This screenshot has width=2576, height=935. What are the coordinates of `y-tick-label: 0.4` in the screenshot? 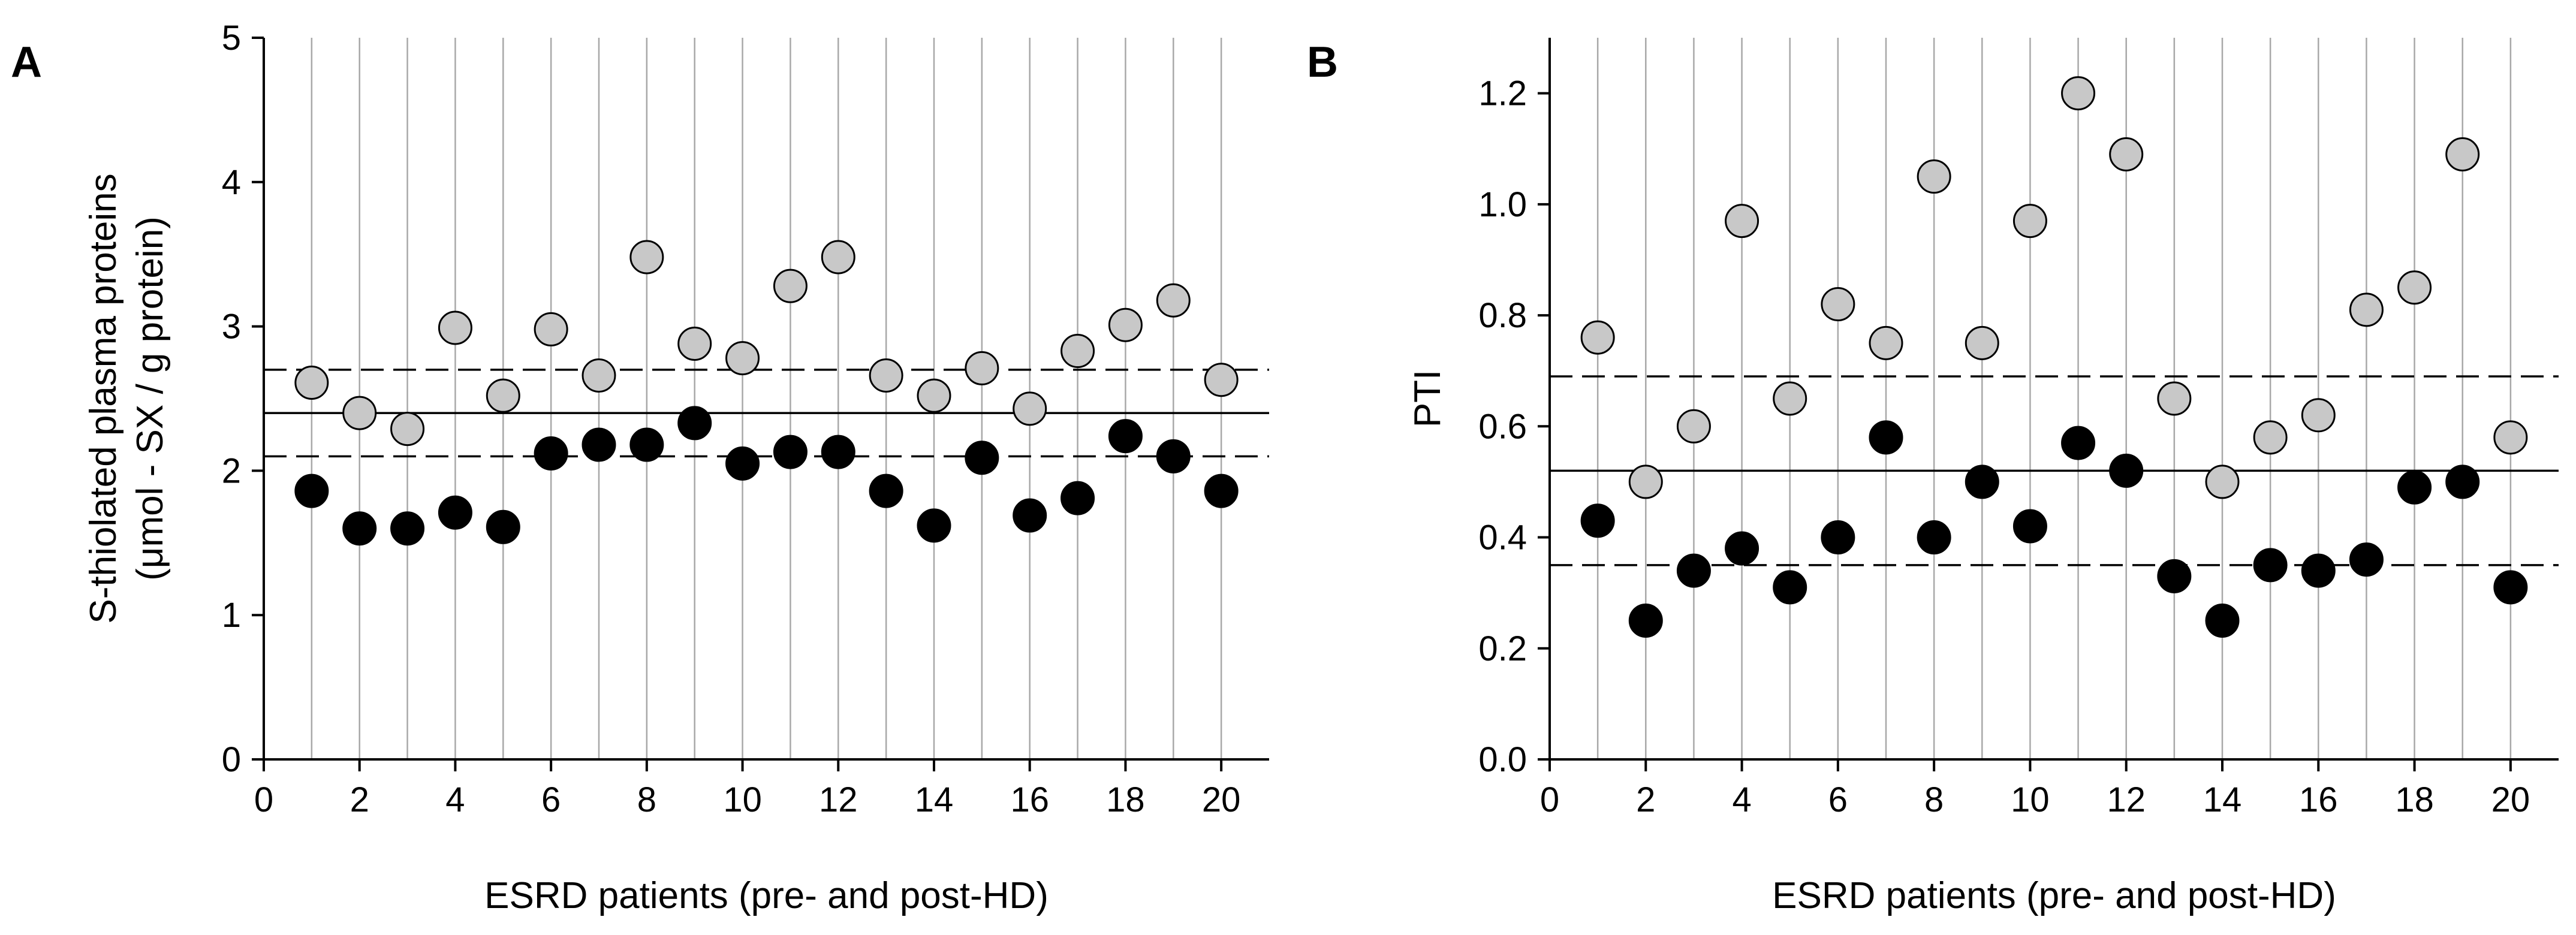 It's located at (1502, 537).